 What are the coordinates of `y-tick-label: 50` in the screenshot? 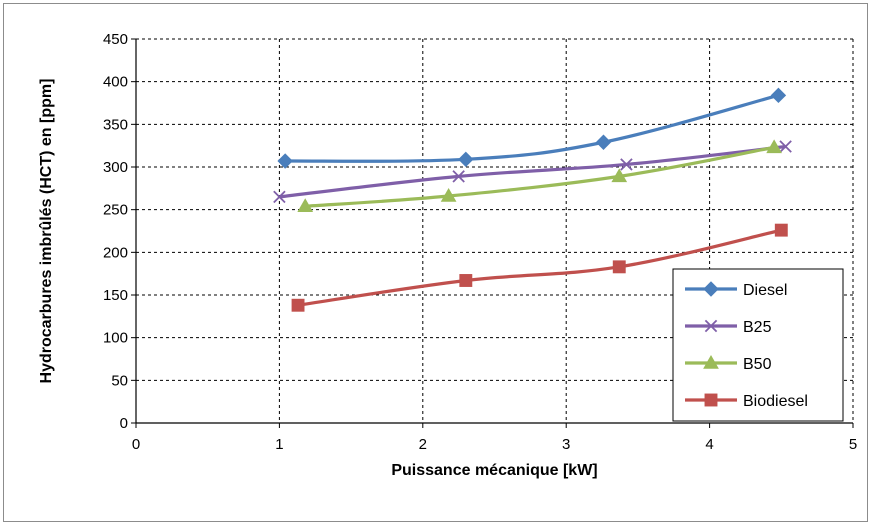 It's located at (119, 380).